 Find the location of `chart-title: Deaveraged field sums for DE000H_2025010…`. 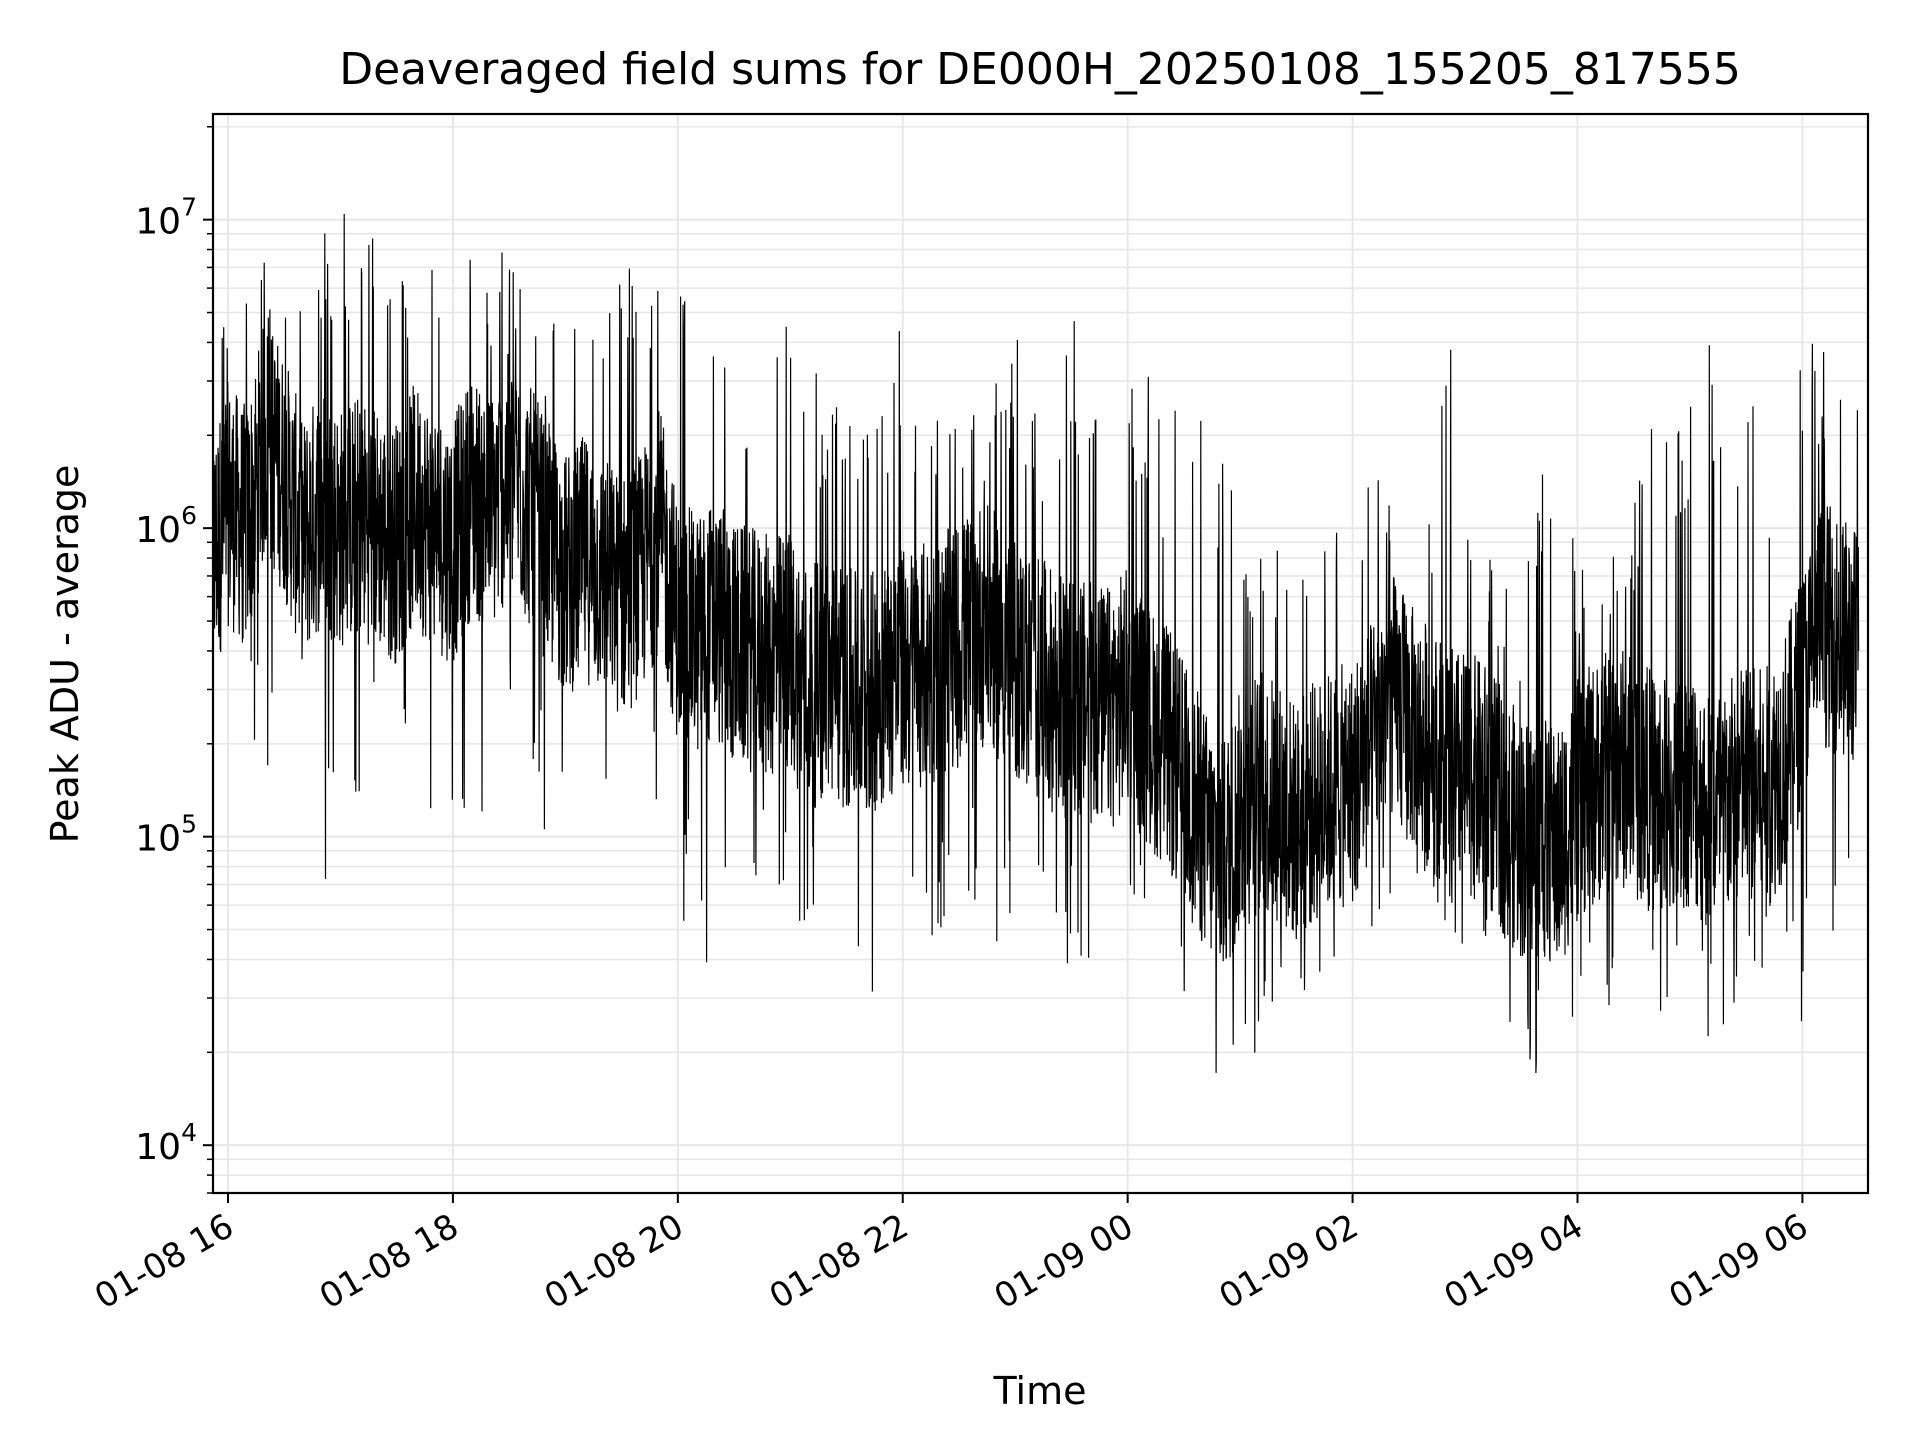

chart-title: Deaveraged field sums for DE000H_2025010… is located at coordinates (1040, 69).